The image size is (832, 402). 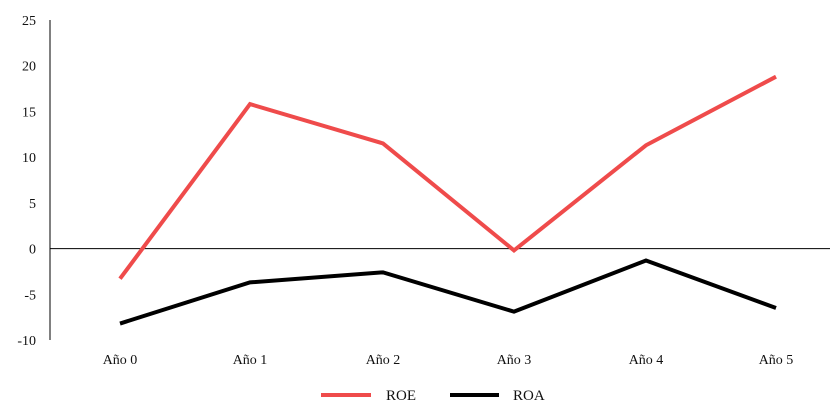 I want to click on y-tick-label: 5, so click(x=32, y=204).